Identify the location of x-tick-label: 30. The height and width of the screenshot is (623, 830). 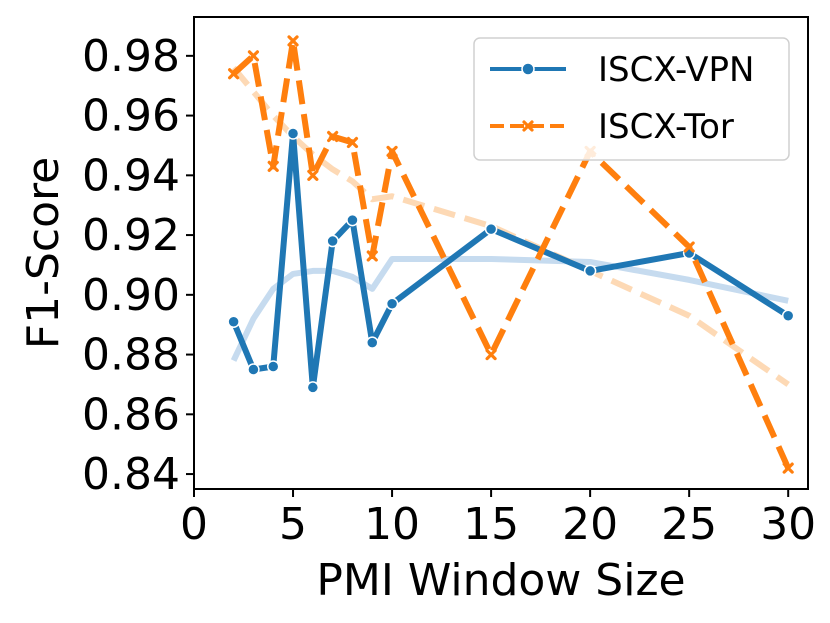
(788, 524).